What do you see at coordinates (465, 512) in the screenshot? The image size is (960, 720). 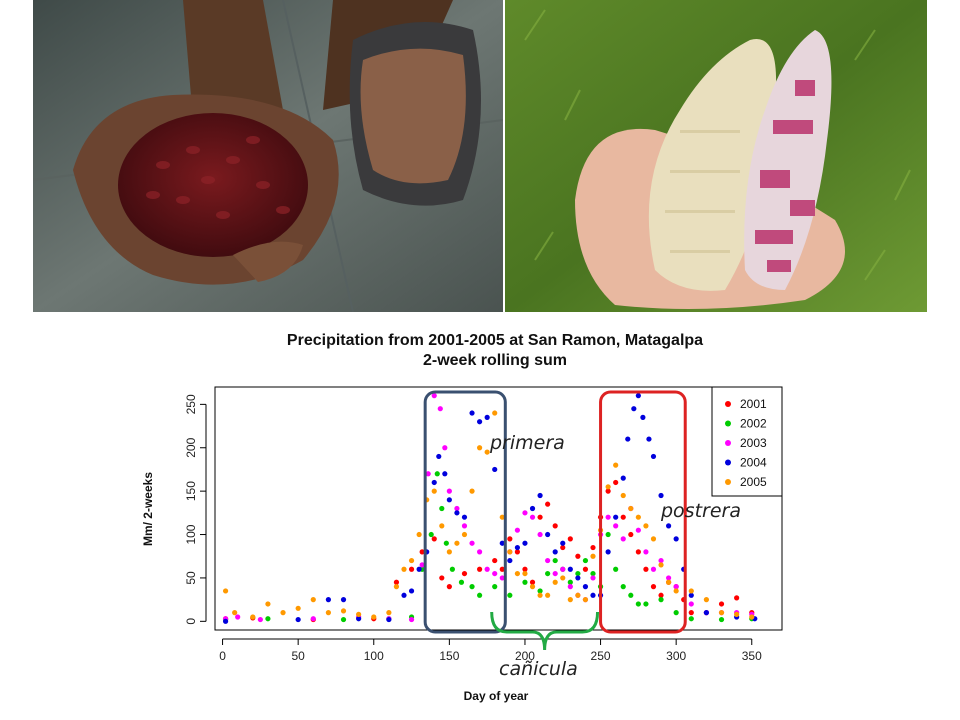 I see `primera-box` at bounding box center [465, 512].